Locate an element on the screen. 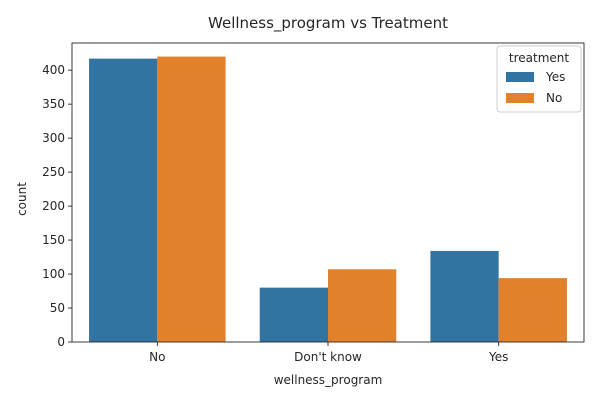 This screenshot has width=600, height=400. y-tick-label: 350 is located at coordinates (53, 104).